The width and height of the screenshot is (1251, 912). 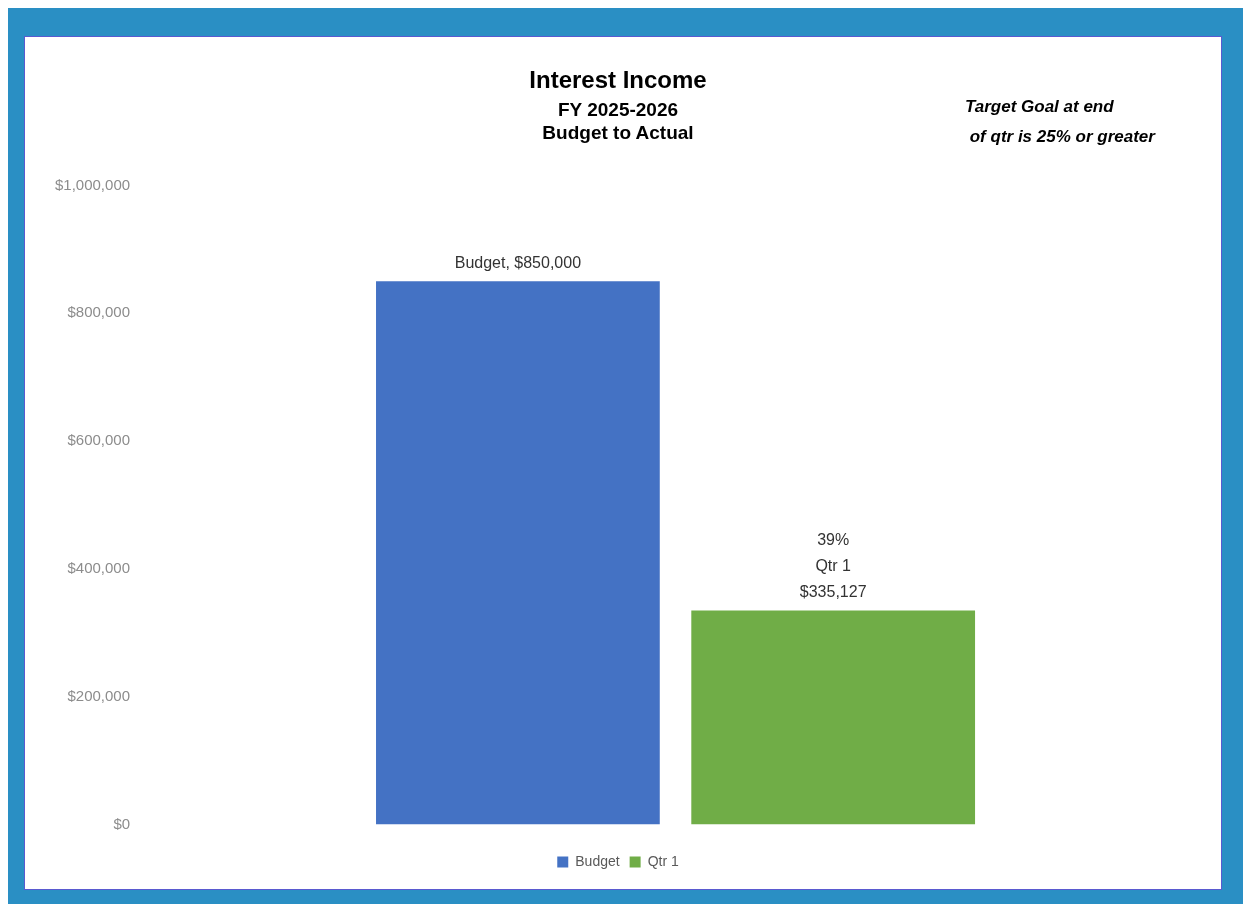 I want to click on y-tick-label: $800,000, so click(x=99, y=312).